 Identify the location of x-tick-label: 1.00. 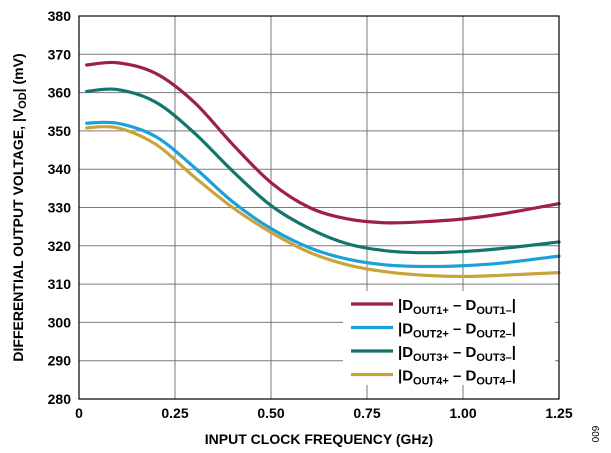
(462, 413).